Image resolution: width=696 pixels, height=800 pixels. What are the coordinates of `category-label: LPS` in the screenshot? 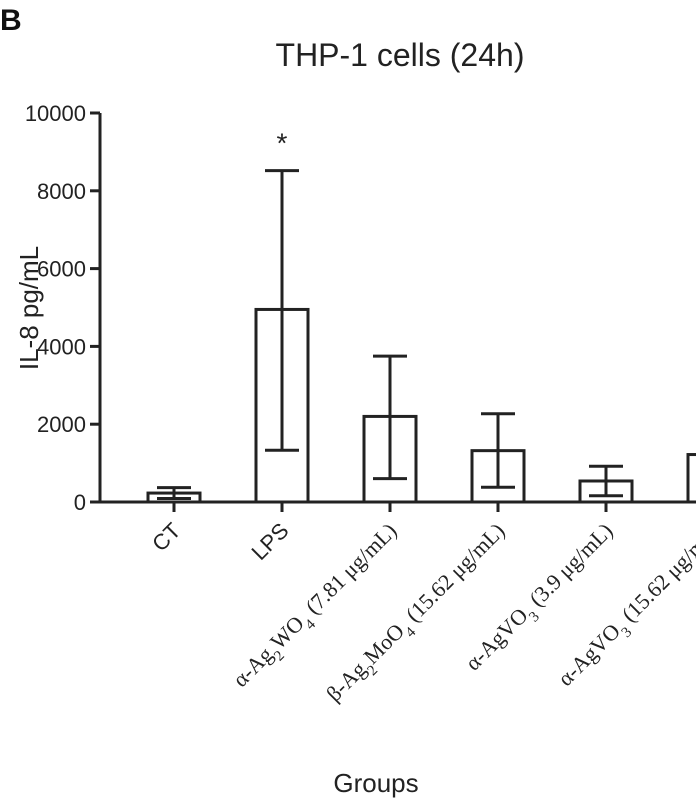 It's located at (269, 541).